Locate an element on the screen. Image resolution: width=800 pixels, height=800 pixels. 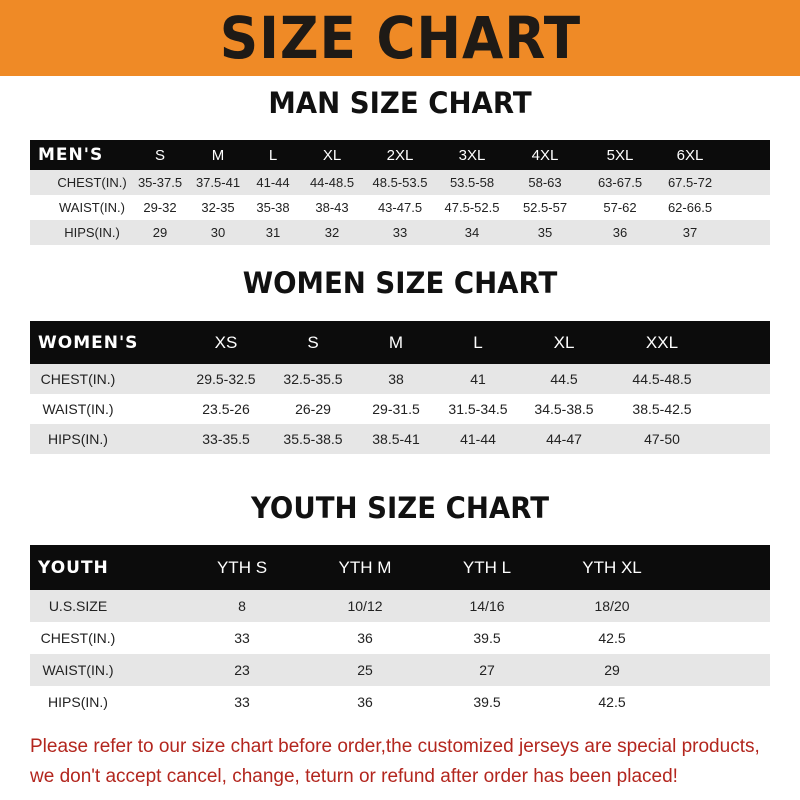
table-cell: 44.5-48.5 is located at coordinates (662, 379).